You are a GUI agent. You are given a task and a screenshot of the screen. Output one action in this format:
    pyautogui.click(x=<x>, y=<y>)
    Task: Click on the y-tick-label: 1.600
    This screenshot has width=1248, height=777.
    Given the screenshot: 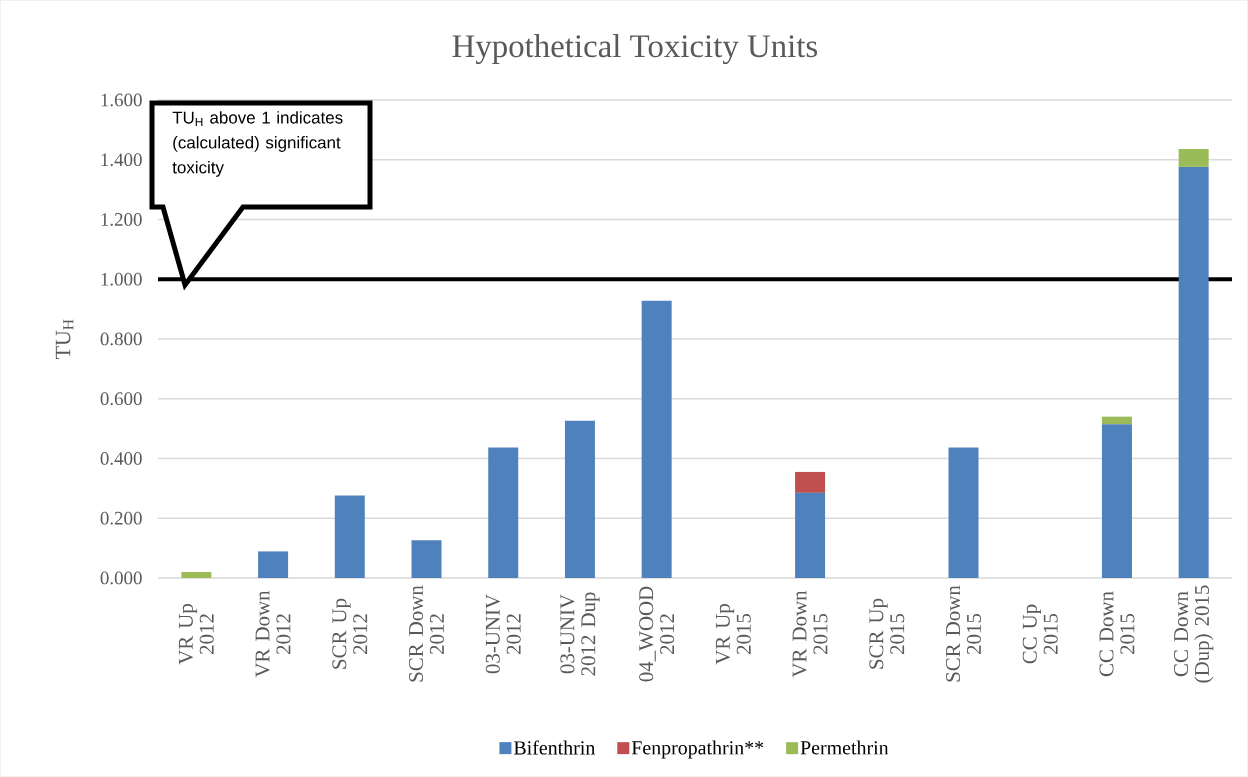 What is the action you would take?
    pyautogui.click(x=121, y=100)
    